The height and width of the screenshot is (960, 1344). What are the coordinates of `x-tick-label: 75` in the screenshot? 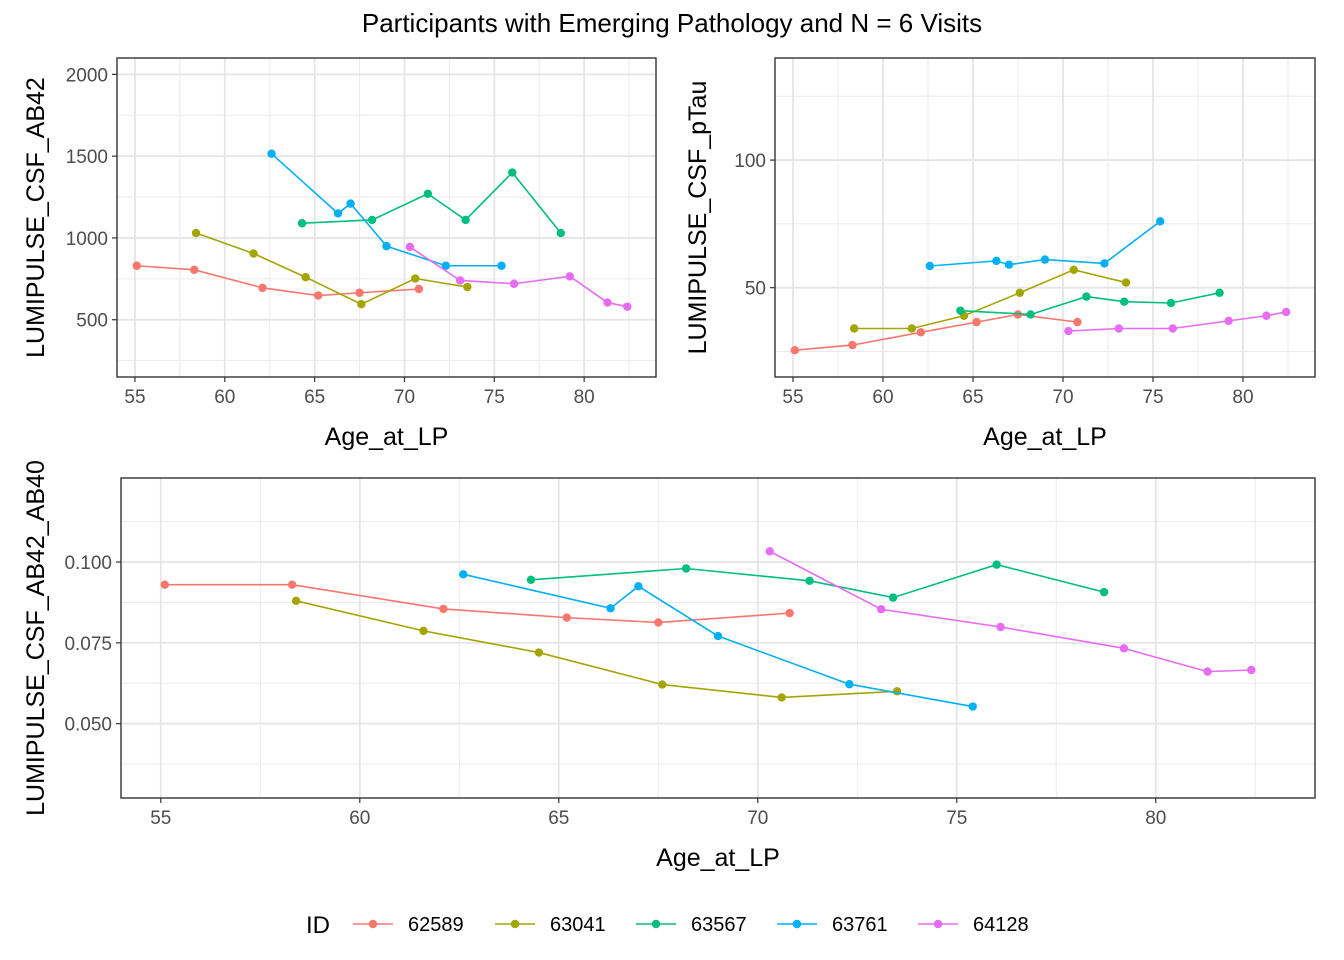 It's located at (956, 818).